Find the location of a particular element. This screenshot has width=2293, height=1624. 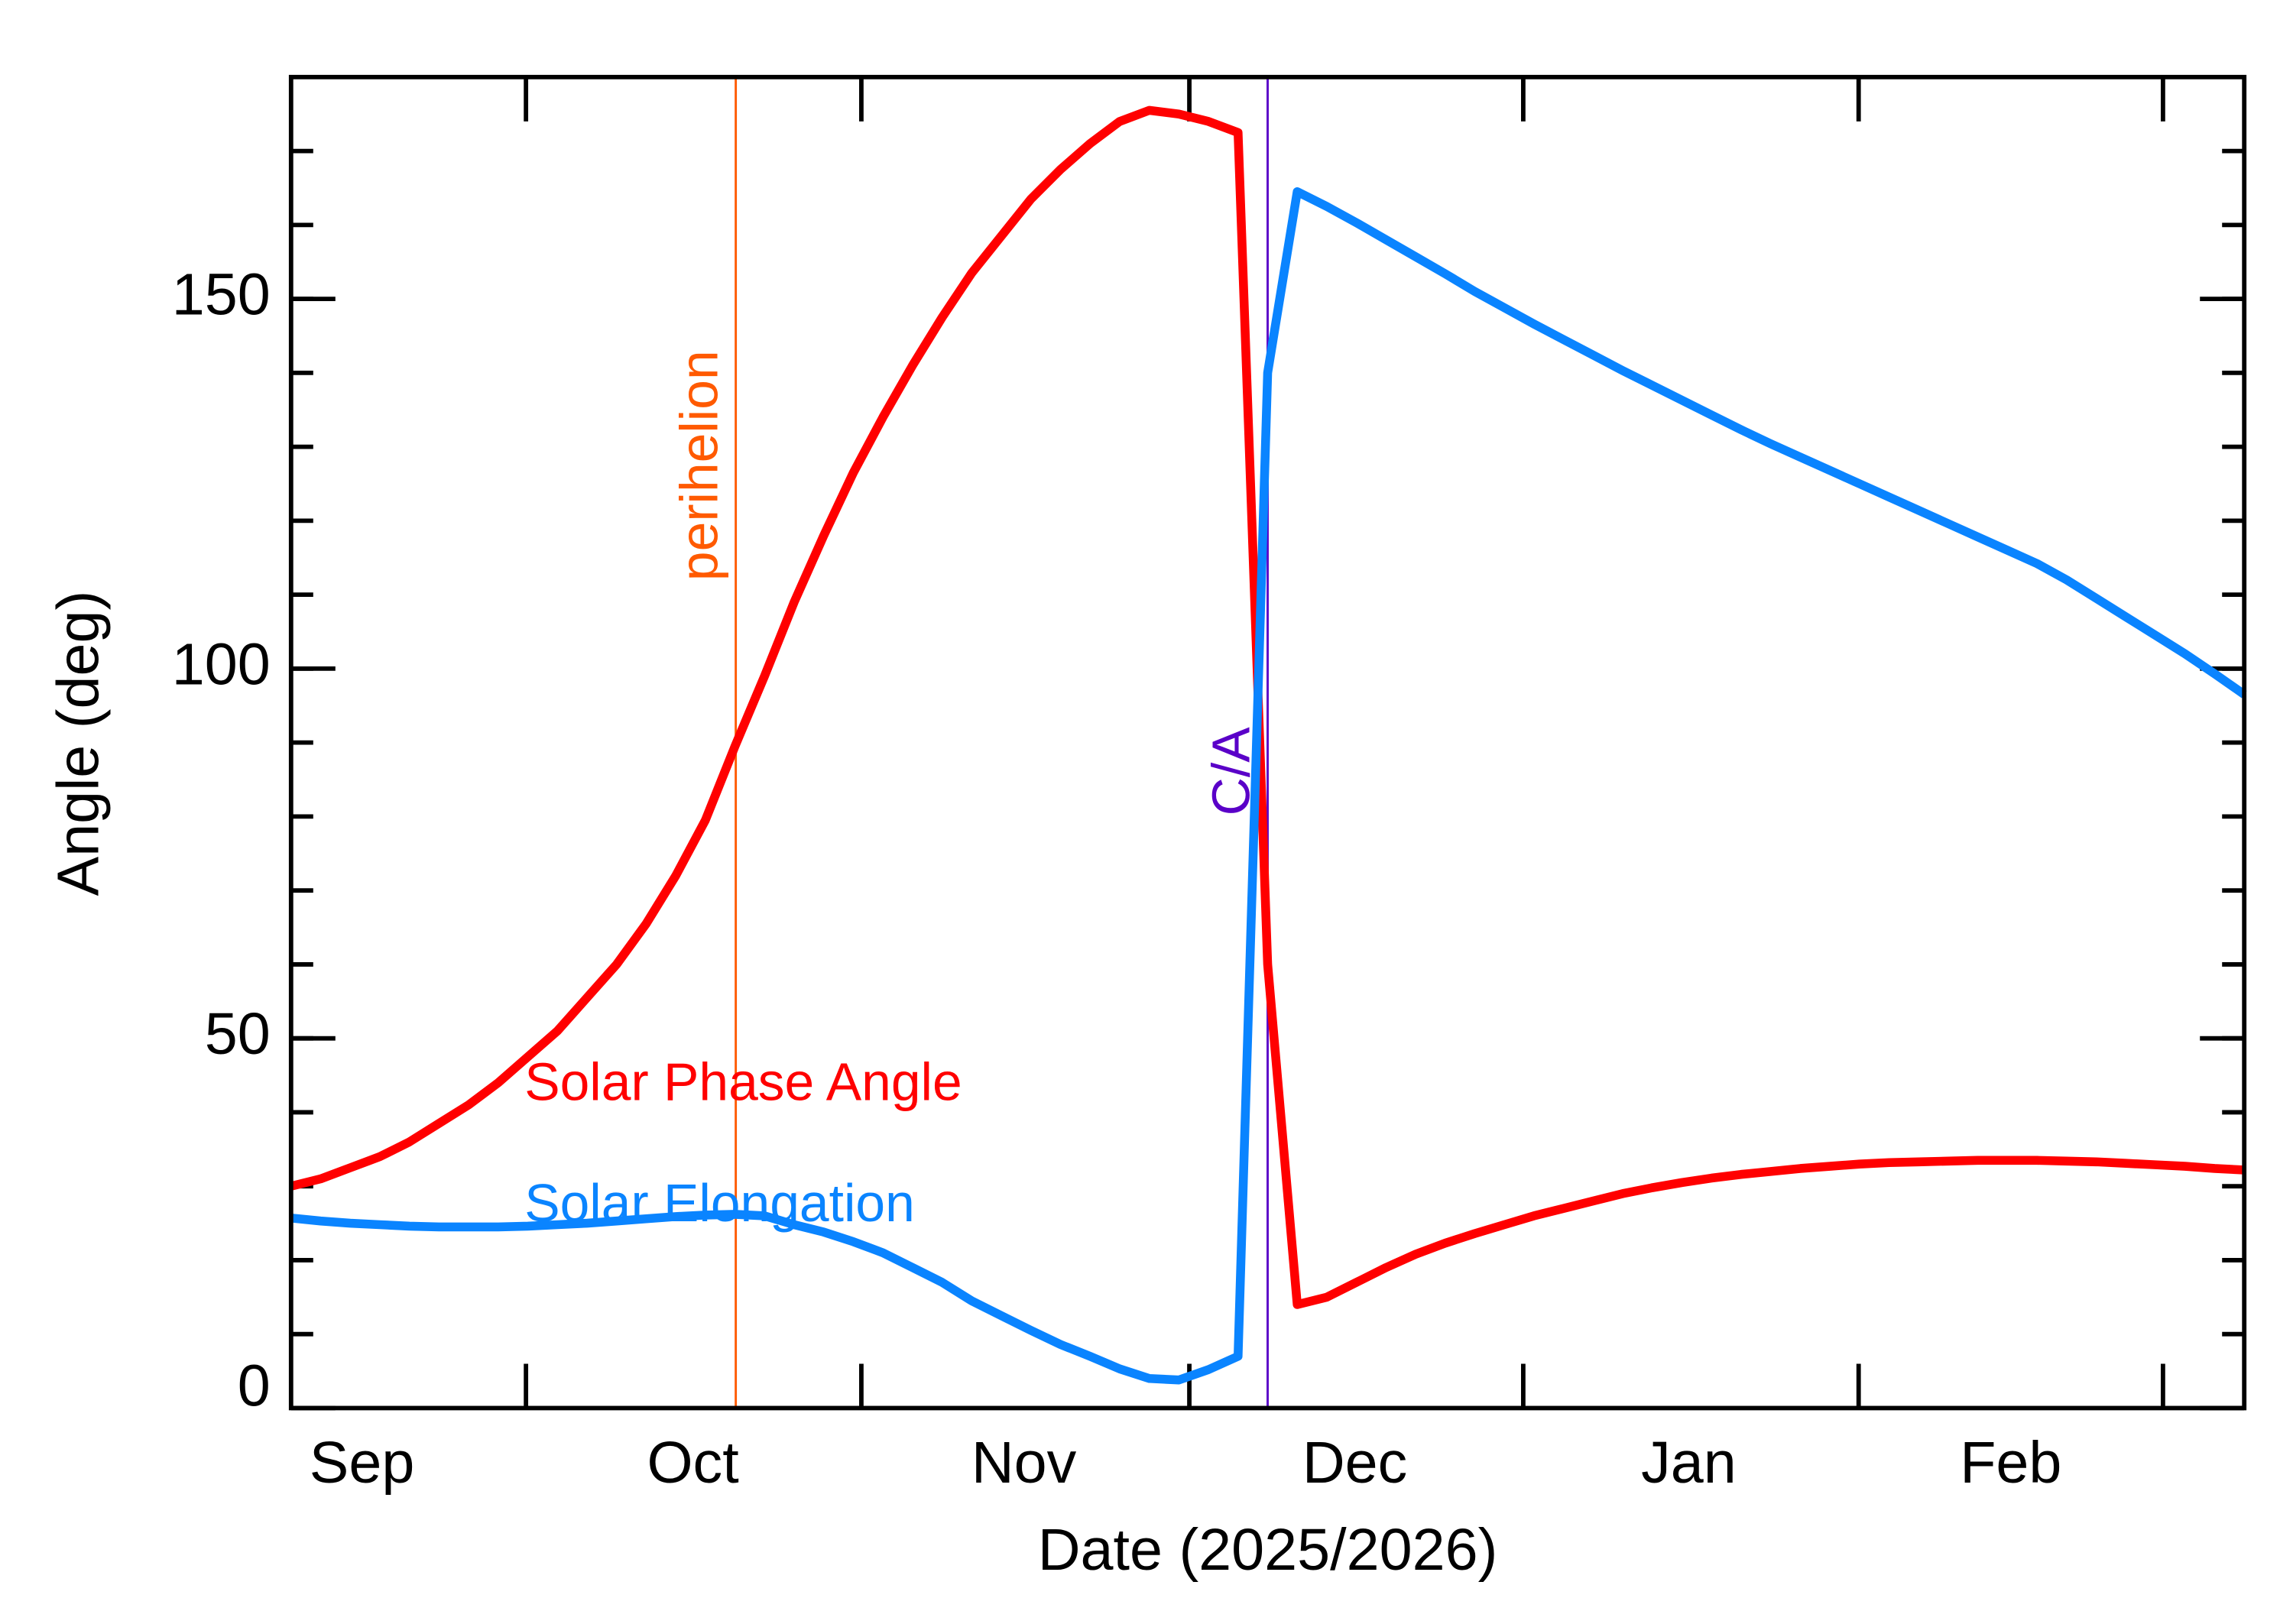

x-tick-label: Feb is located at coordinates (2010, 1463).